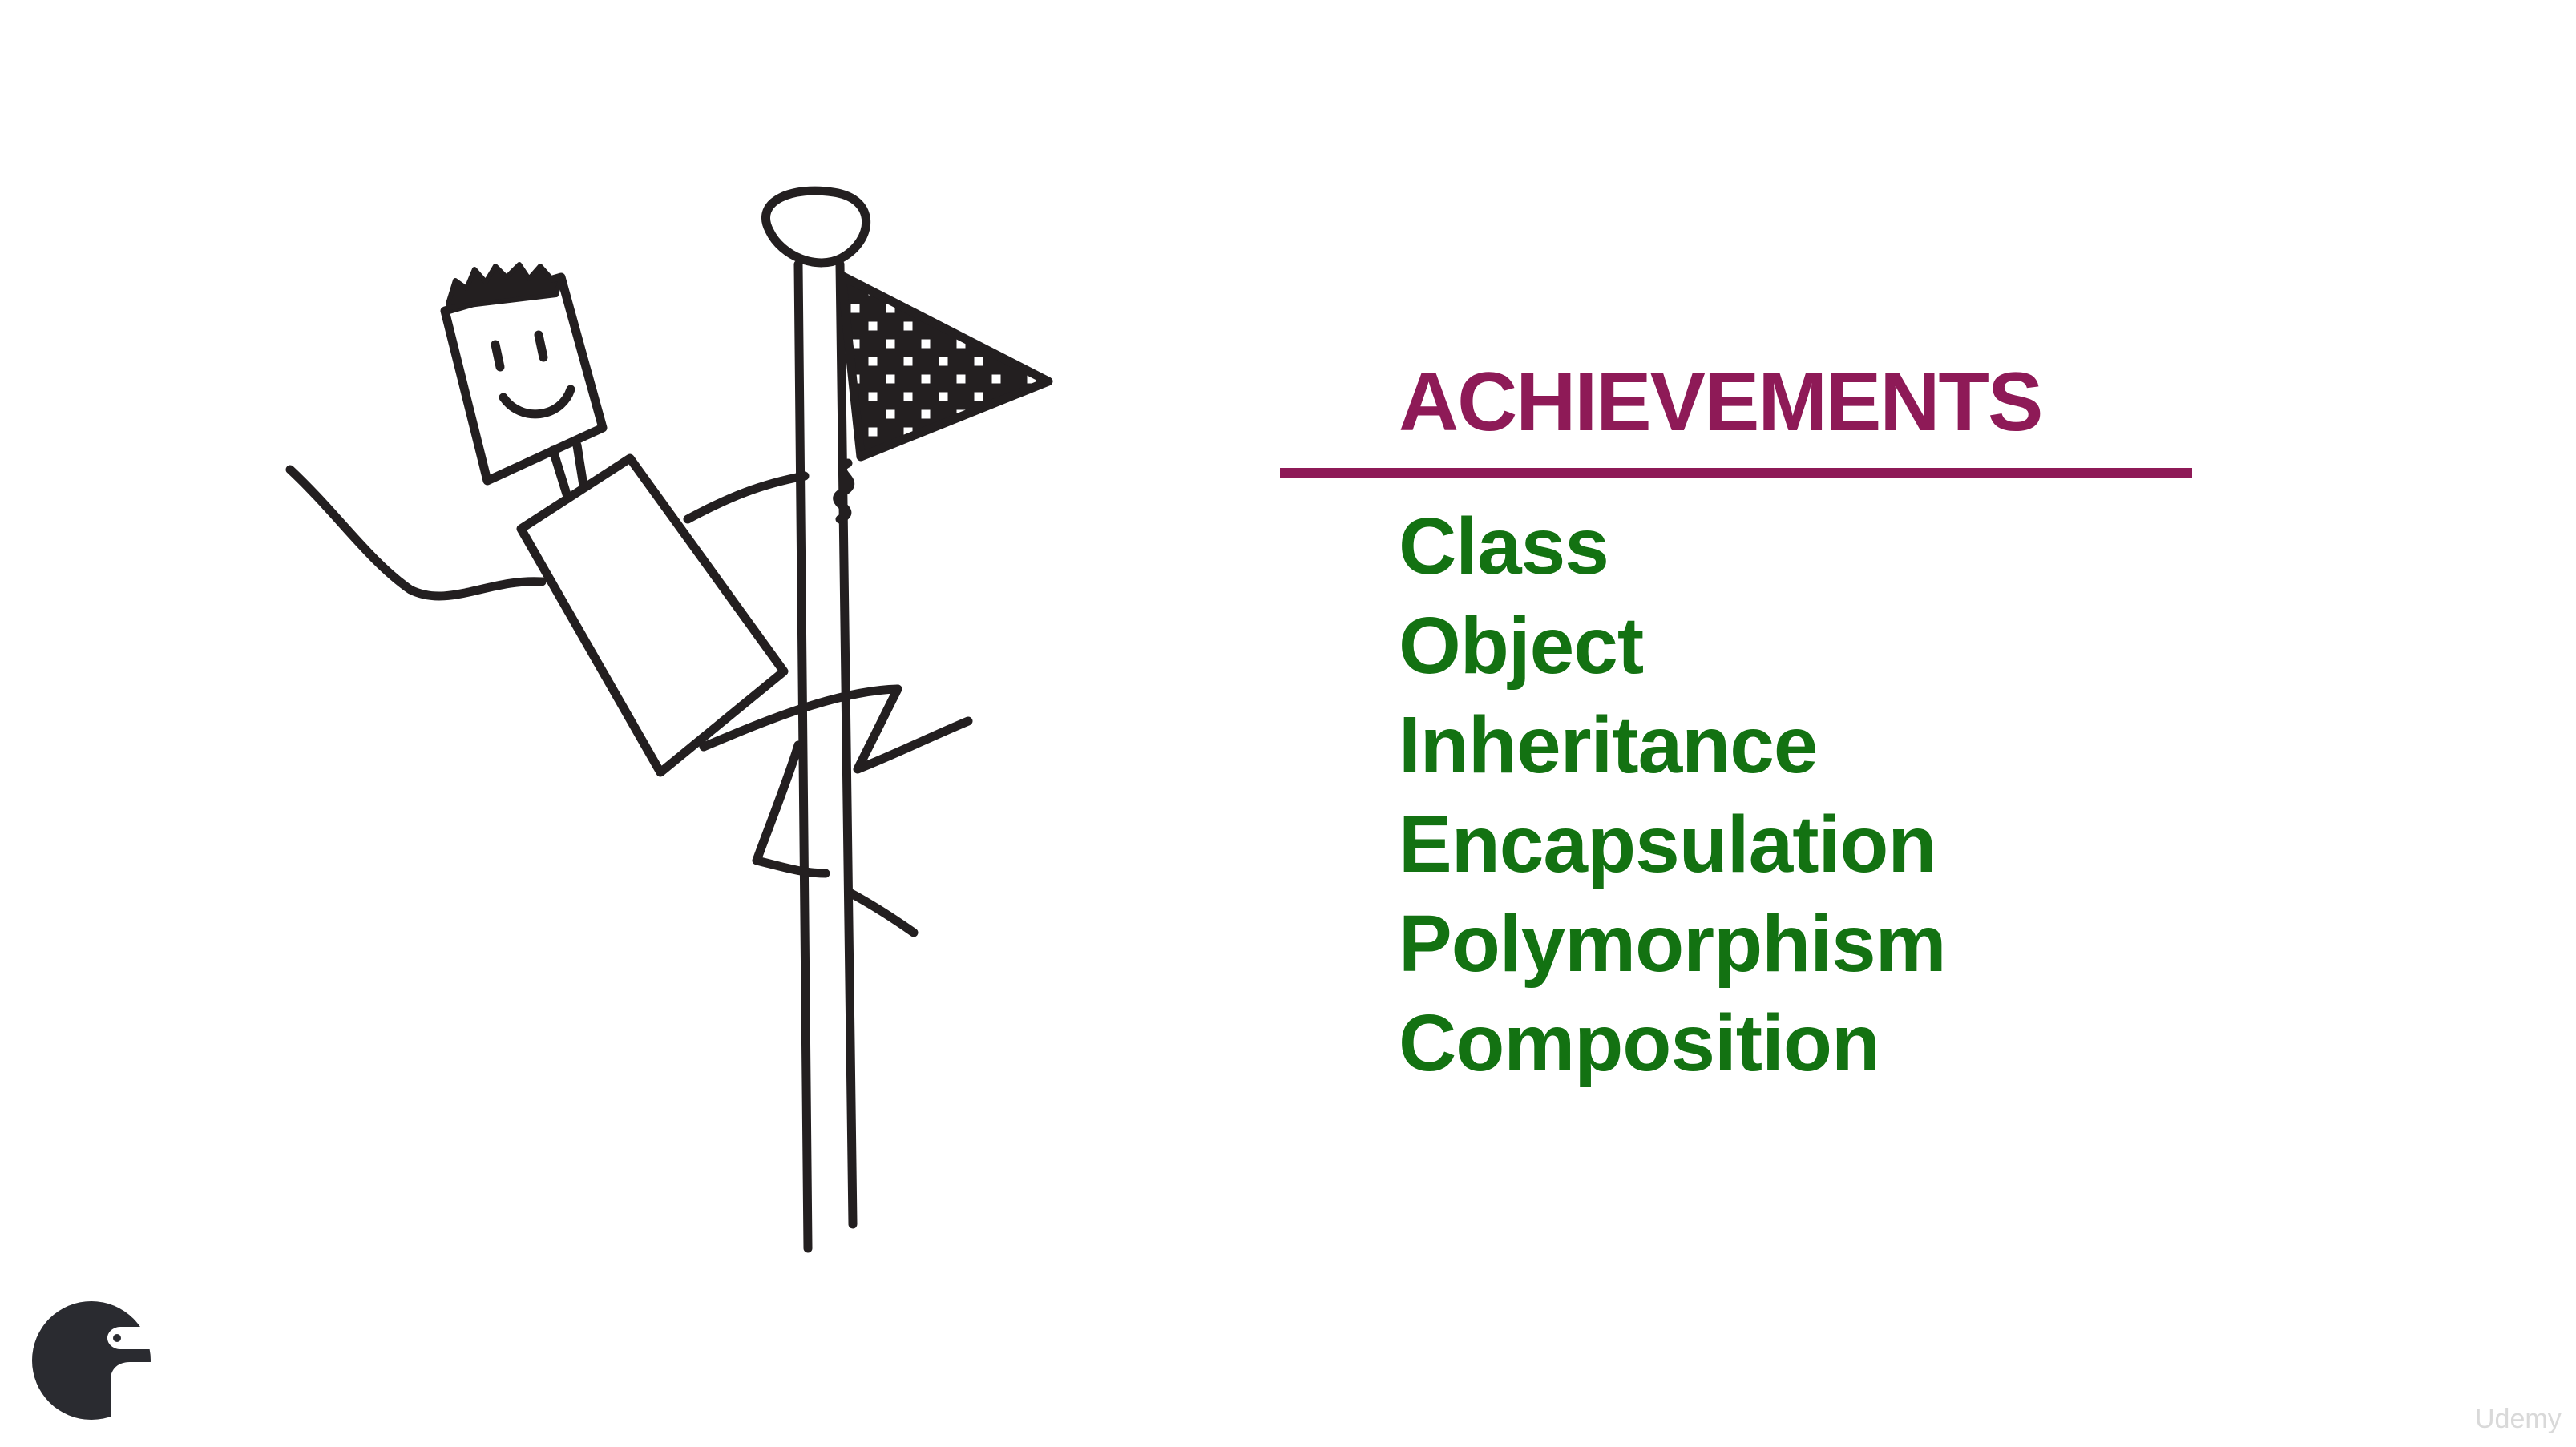 This screenshot has width=2576, height=1447. I want to click on slide-title: ACHIEVEMENTS, so click(1721, 402).